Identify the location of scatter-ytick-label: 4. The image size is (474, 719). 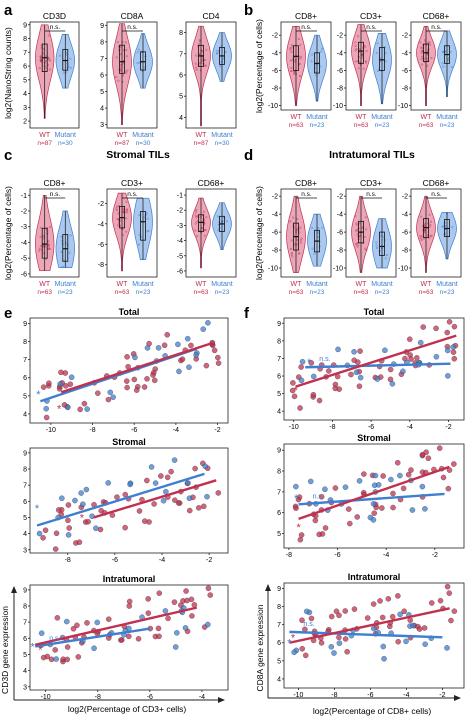
(279, 412).